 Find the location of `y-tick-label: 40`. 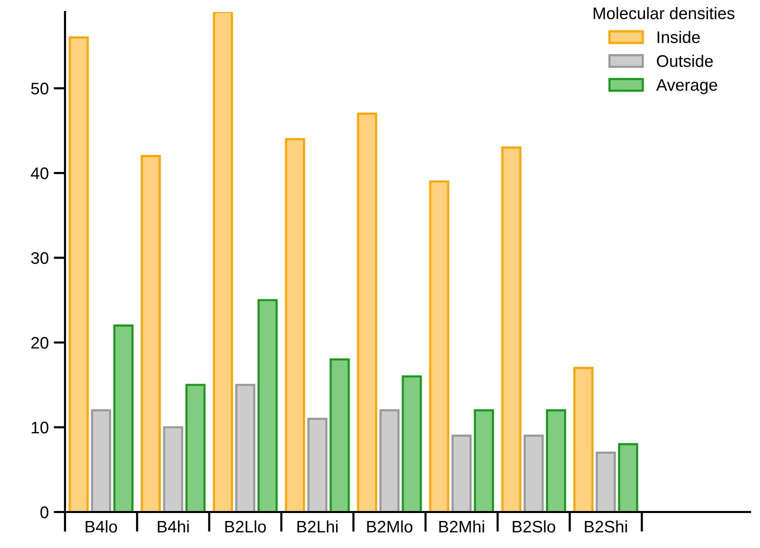

y-tick-label: 40 is located at coordinates (39, 173).